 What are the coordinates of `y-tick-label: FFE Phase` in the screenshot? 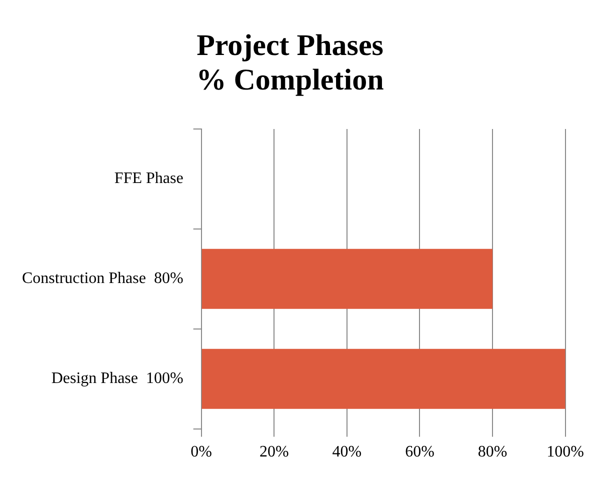 It's located at (149, 179).